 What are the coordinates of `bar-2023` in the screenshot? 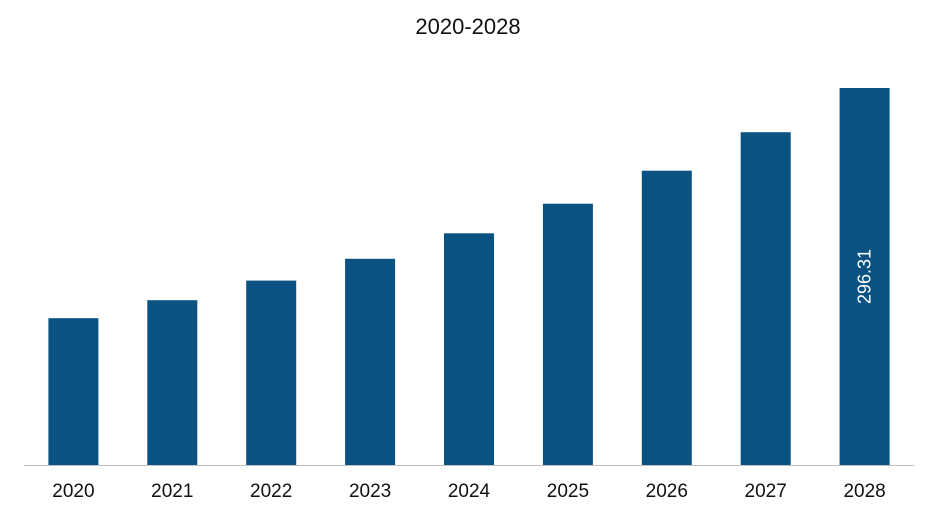 It's located at (370, 361).